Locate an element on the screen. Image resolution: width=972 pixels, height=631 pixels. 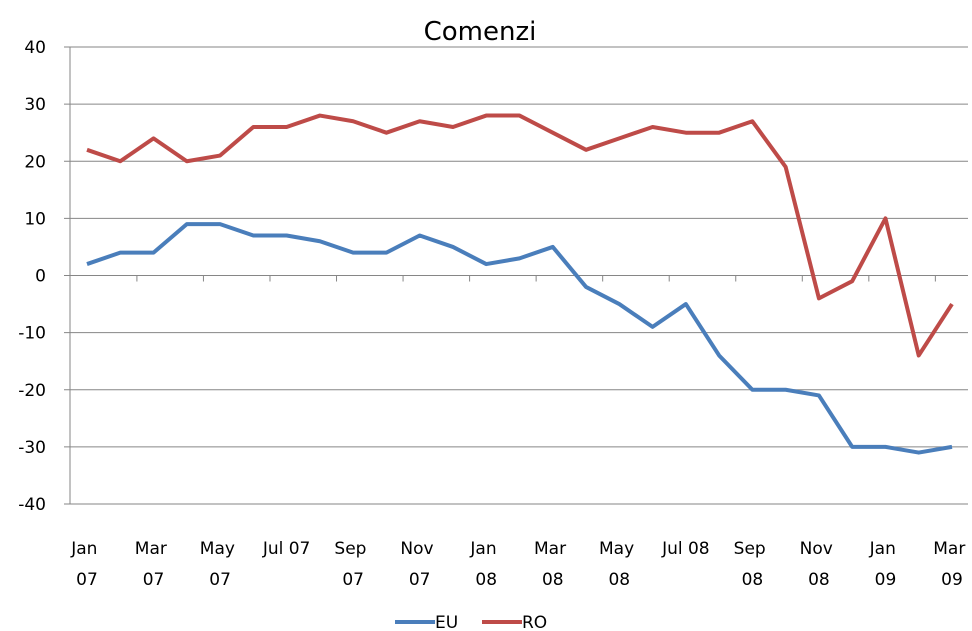
y-tick-label: 20 is located at coordinates (35, 162).